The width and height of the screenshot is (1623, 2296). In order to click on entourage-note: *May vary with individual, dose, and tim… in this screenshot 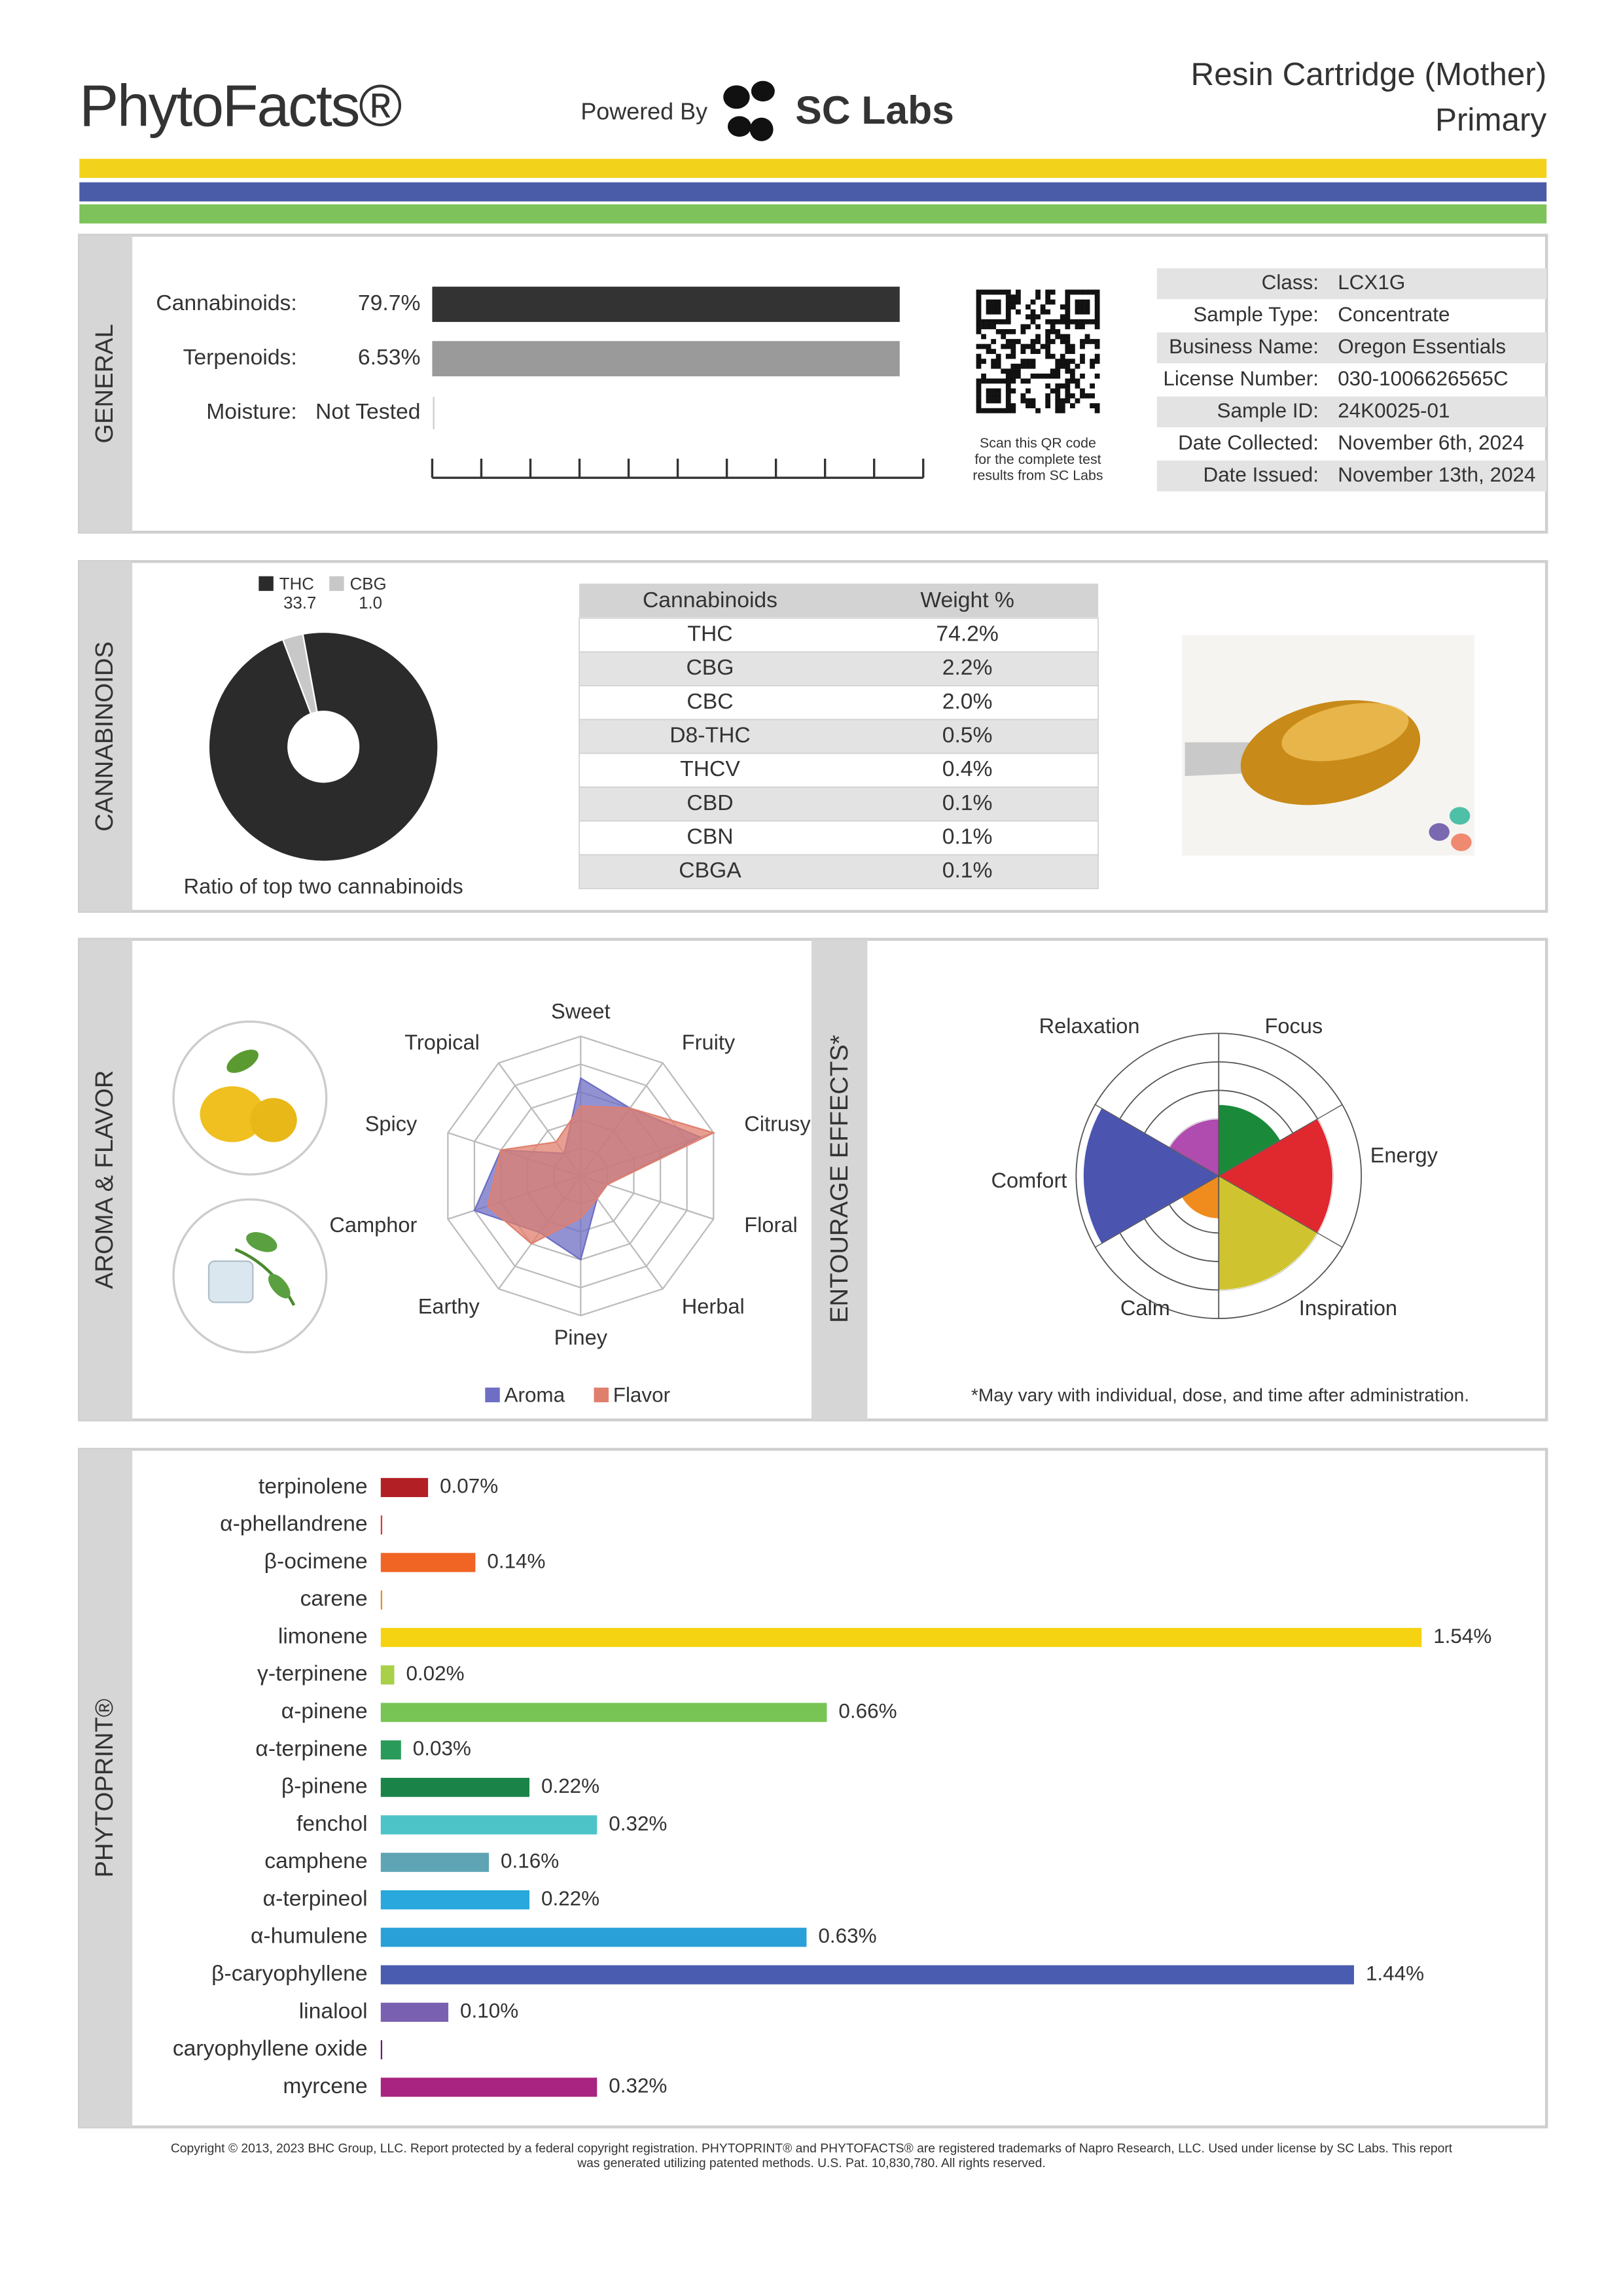, I will do `click(1220, 1395)`.